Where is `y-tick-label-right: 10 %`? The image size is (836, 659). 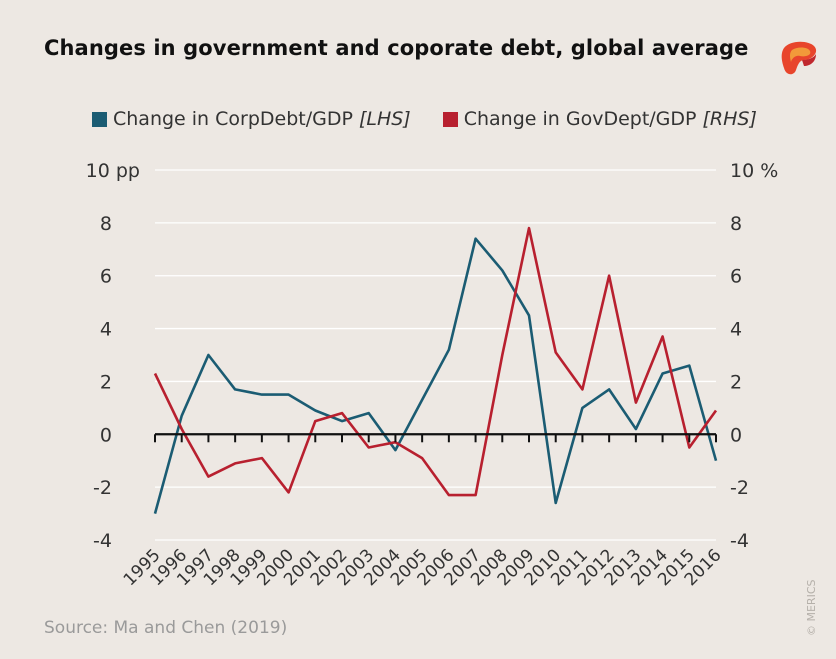 y-tick-label-right: 10 % is located at coordinates (754, 171).